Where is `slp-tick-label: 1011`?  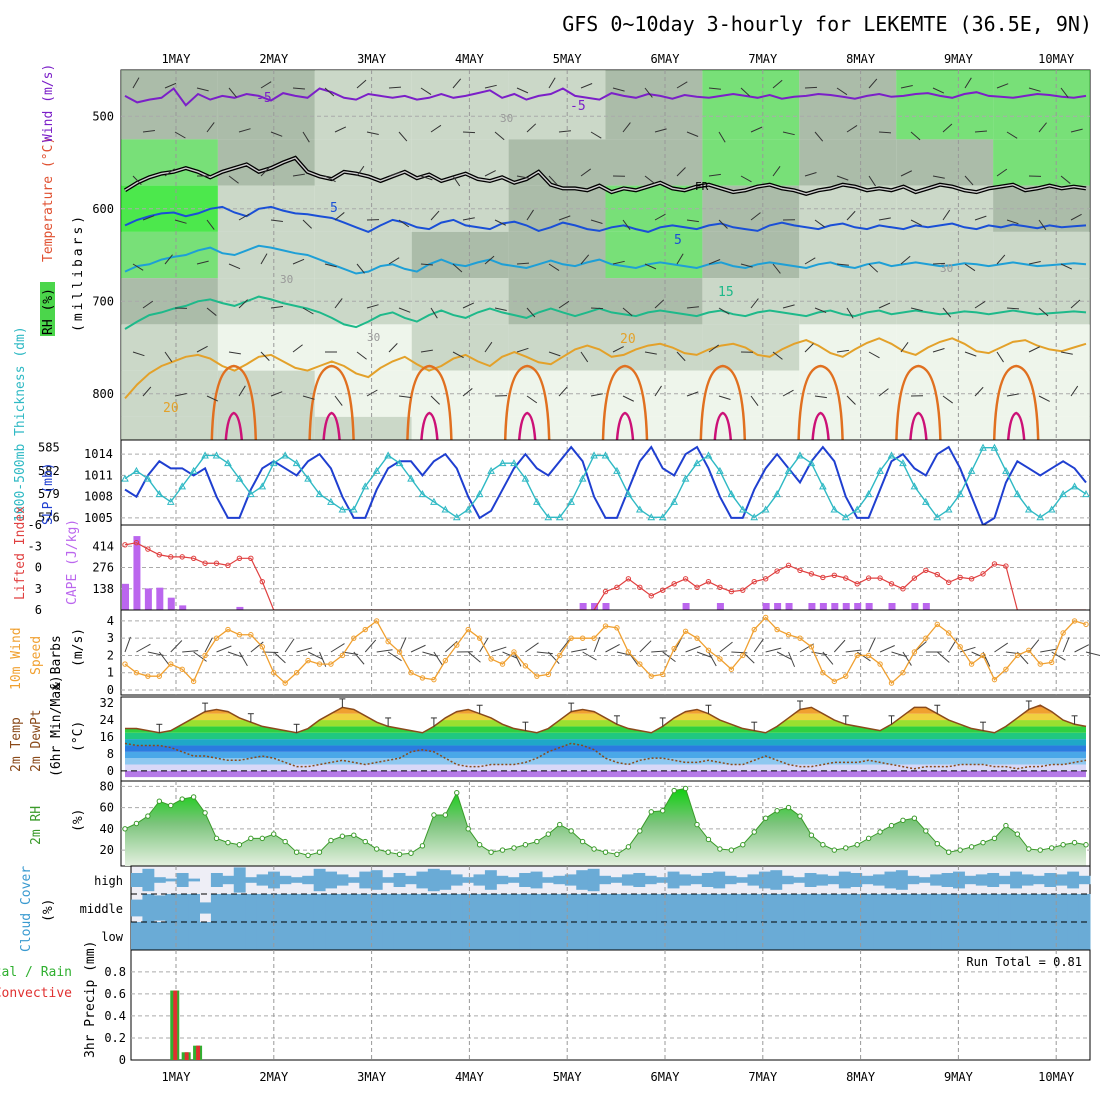 slp-tick-label: 1011 is located at coordinates (98, 475).